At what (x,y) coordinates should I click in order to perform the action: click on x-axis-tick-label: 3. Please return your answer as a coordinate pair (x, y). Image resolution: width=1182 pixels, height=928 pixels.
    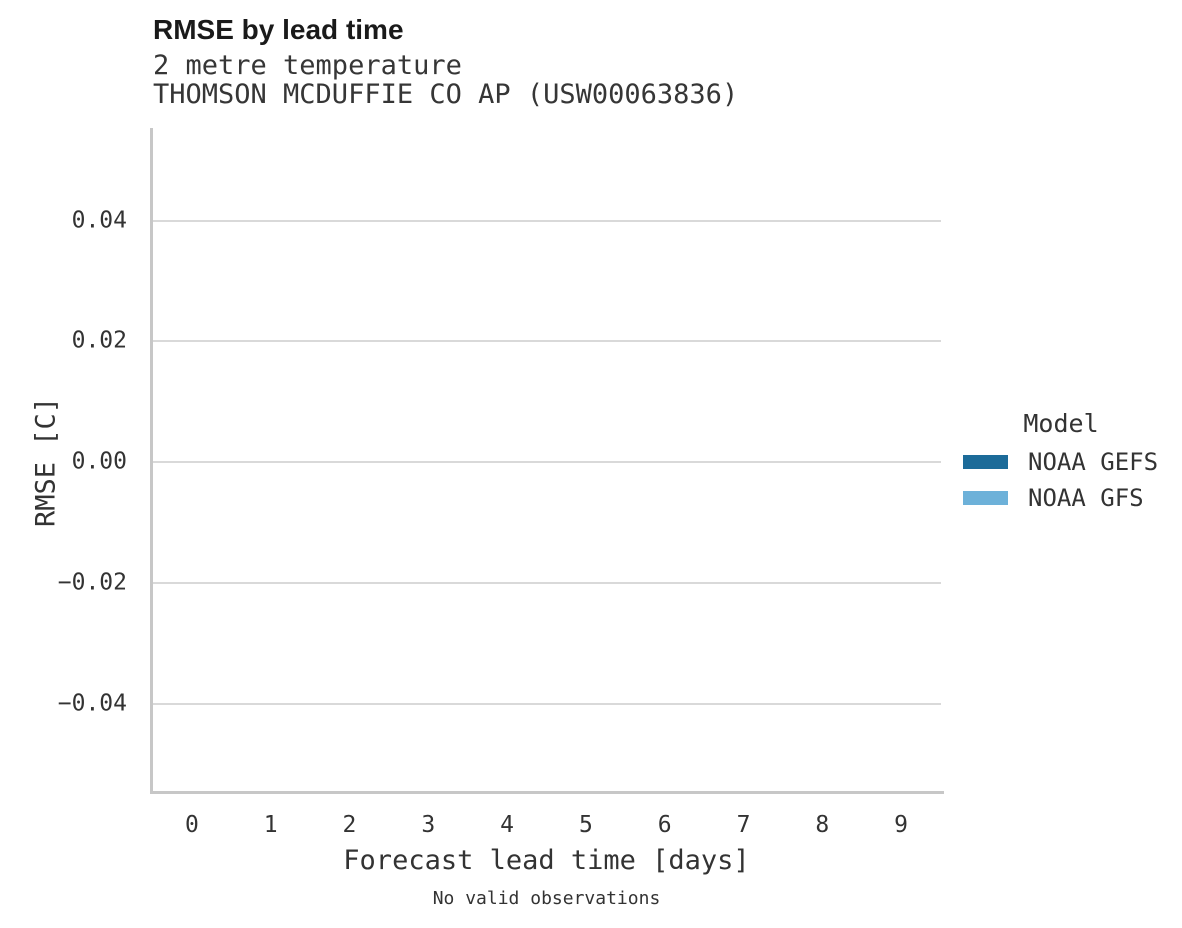
    Looking at the image, I should click on (428, 825).